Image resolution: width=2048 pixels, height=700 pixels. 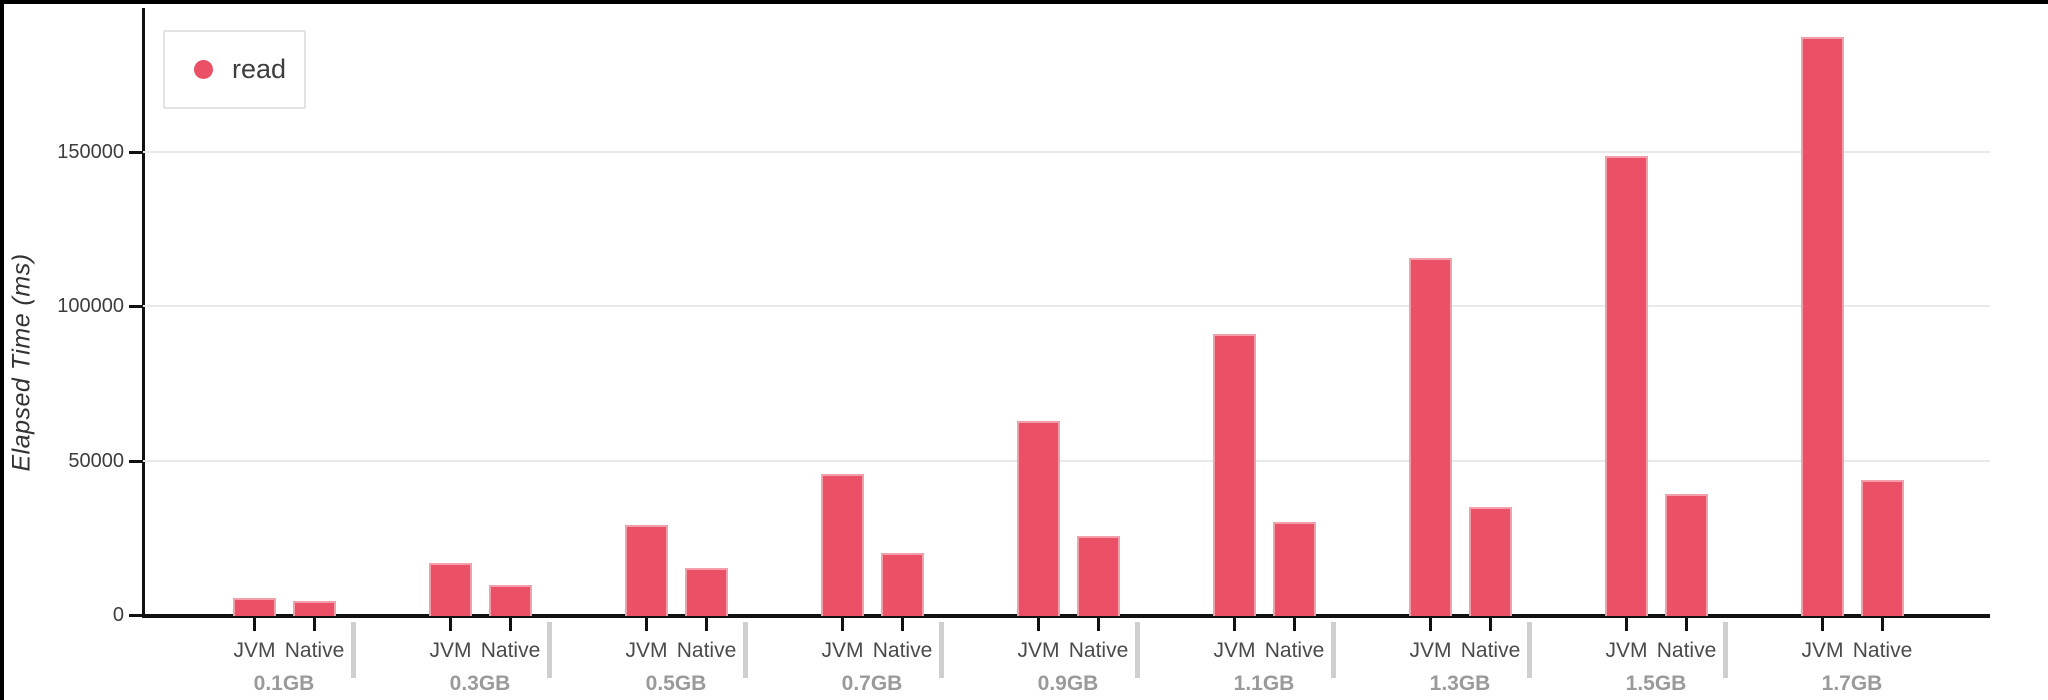 I want to click on x-tick-jvm-0.5GB, so click(x=646, y=624).